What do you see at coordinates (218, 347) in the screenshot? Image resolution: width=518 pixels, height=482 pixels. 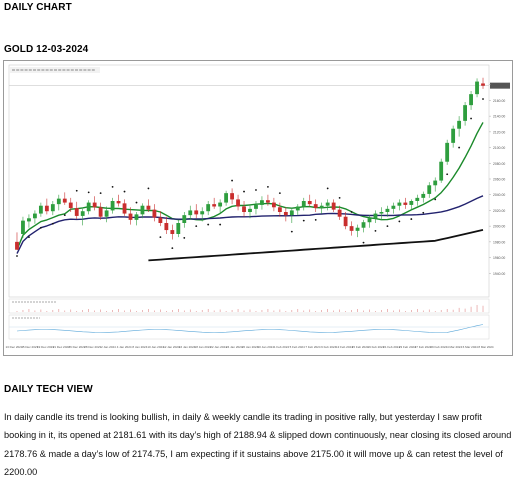 I see `date-axis-label: 22 Jan 2024` at bounding box center [218, 347].